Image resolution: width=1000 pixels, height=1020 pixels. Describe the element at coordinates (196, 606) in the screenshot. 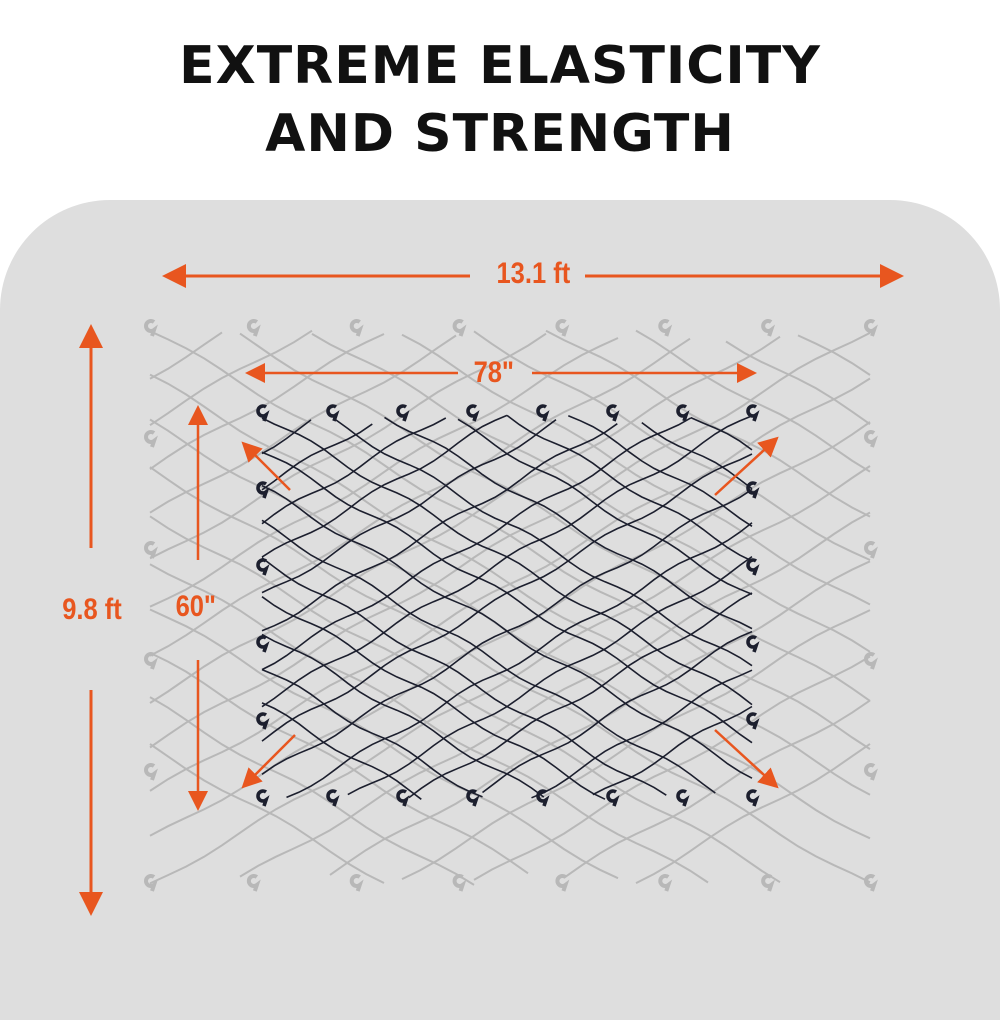

I see `relaxed-height-label: 60"` at that location.